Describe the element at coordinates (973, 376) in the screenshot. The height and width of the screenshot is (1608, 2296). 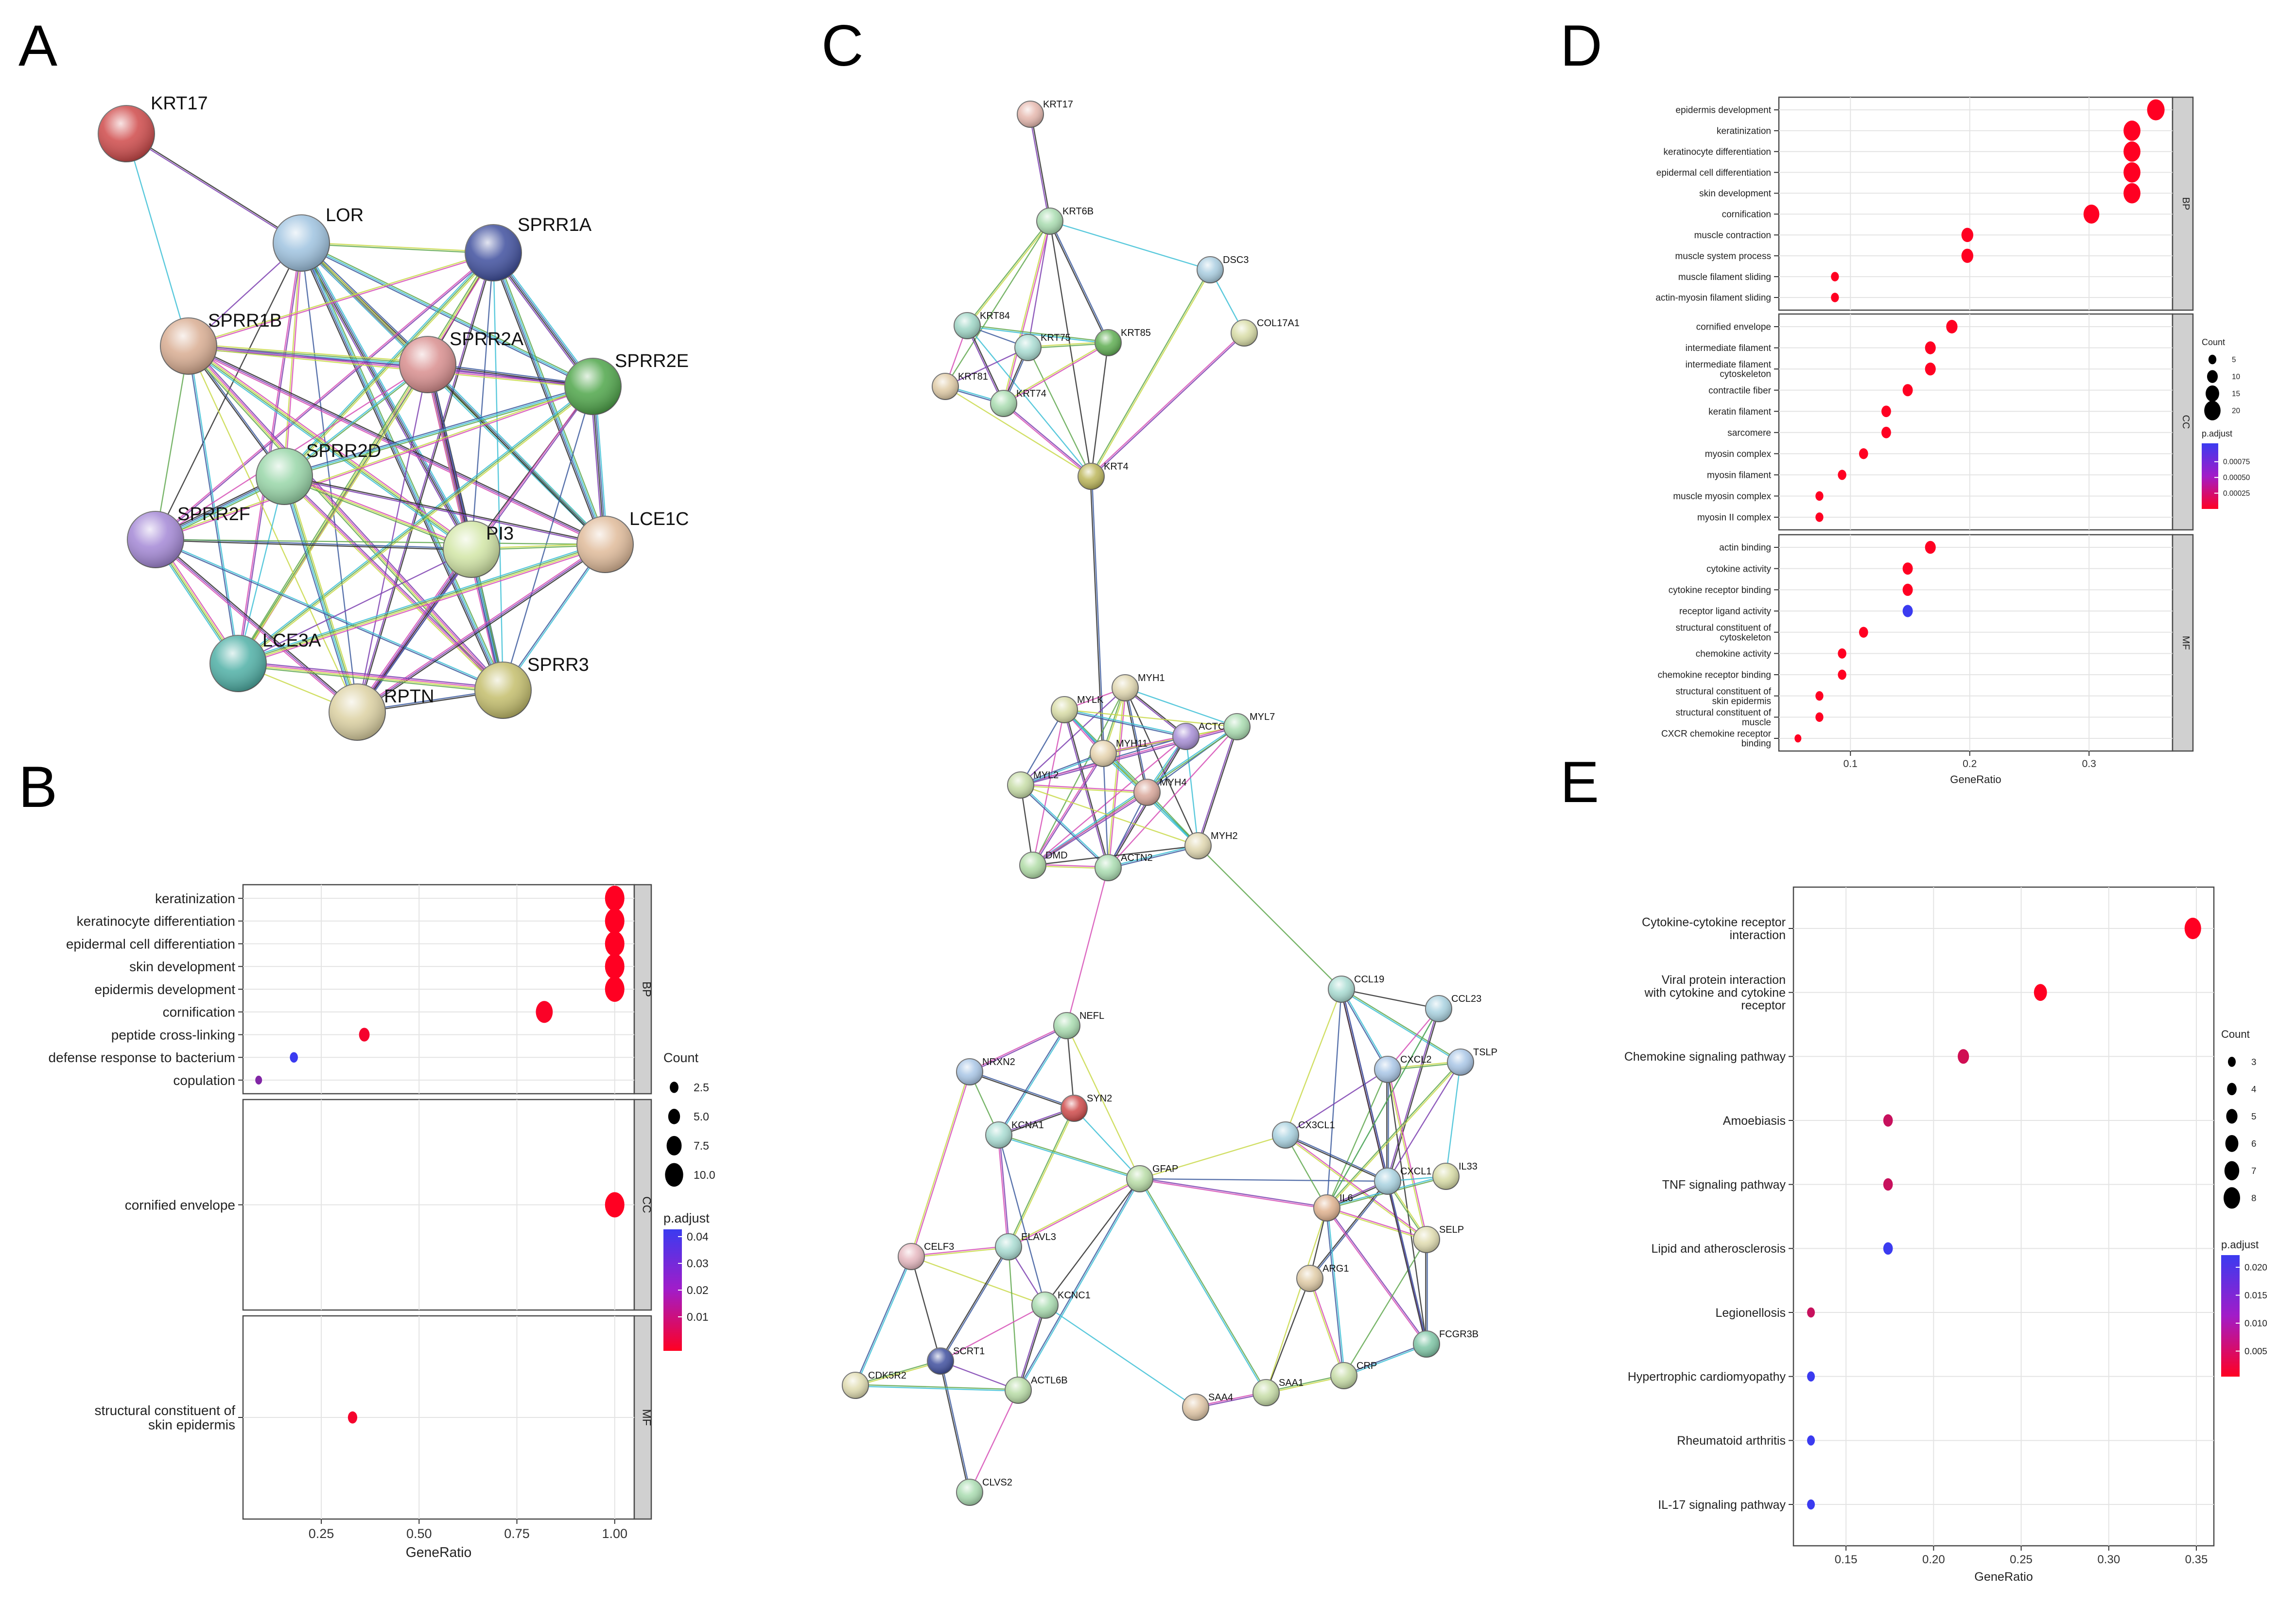
I see `node-label: KRT81` at that location.